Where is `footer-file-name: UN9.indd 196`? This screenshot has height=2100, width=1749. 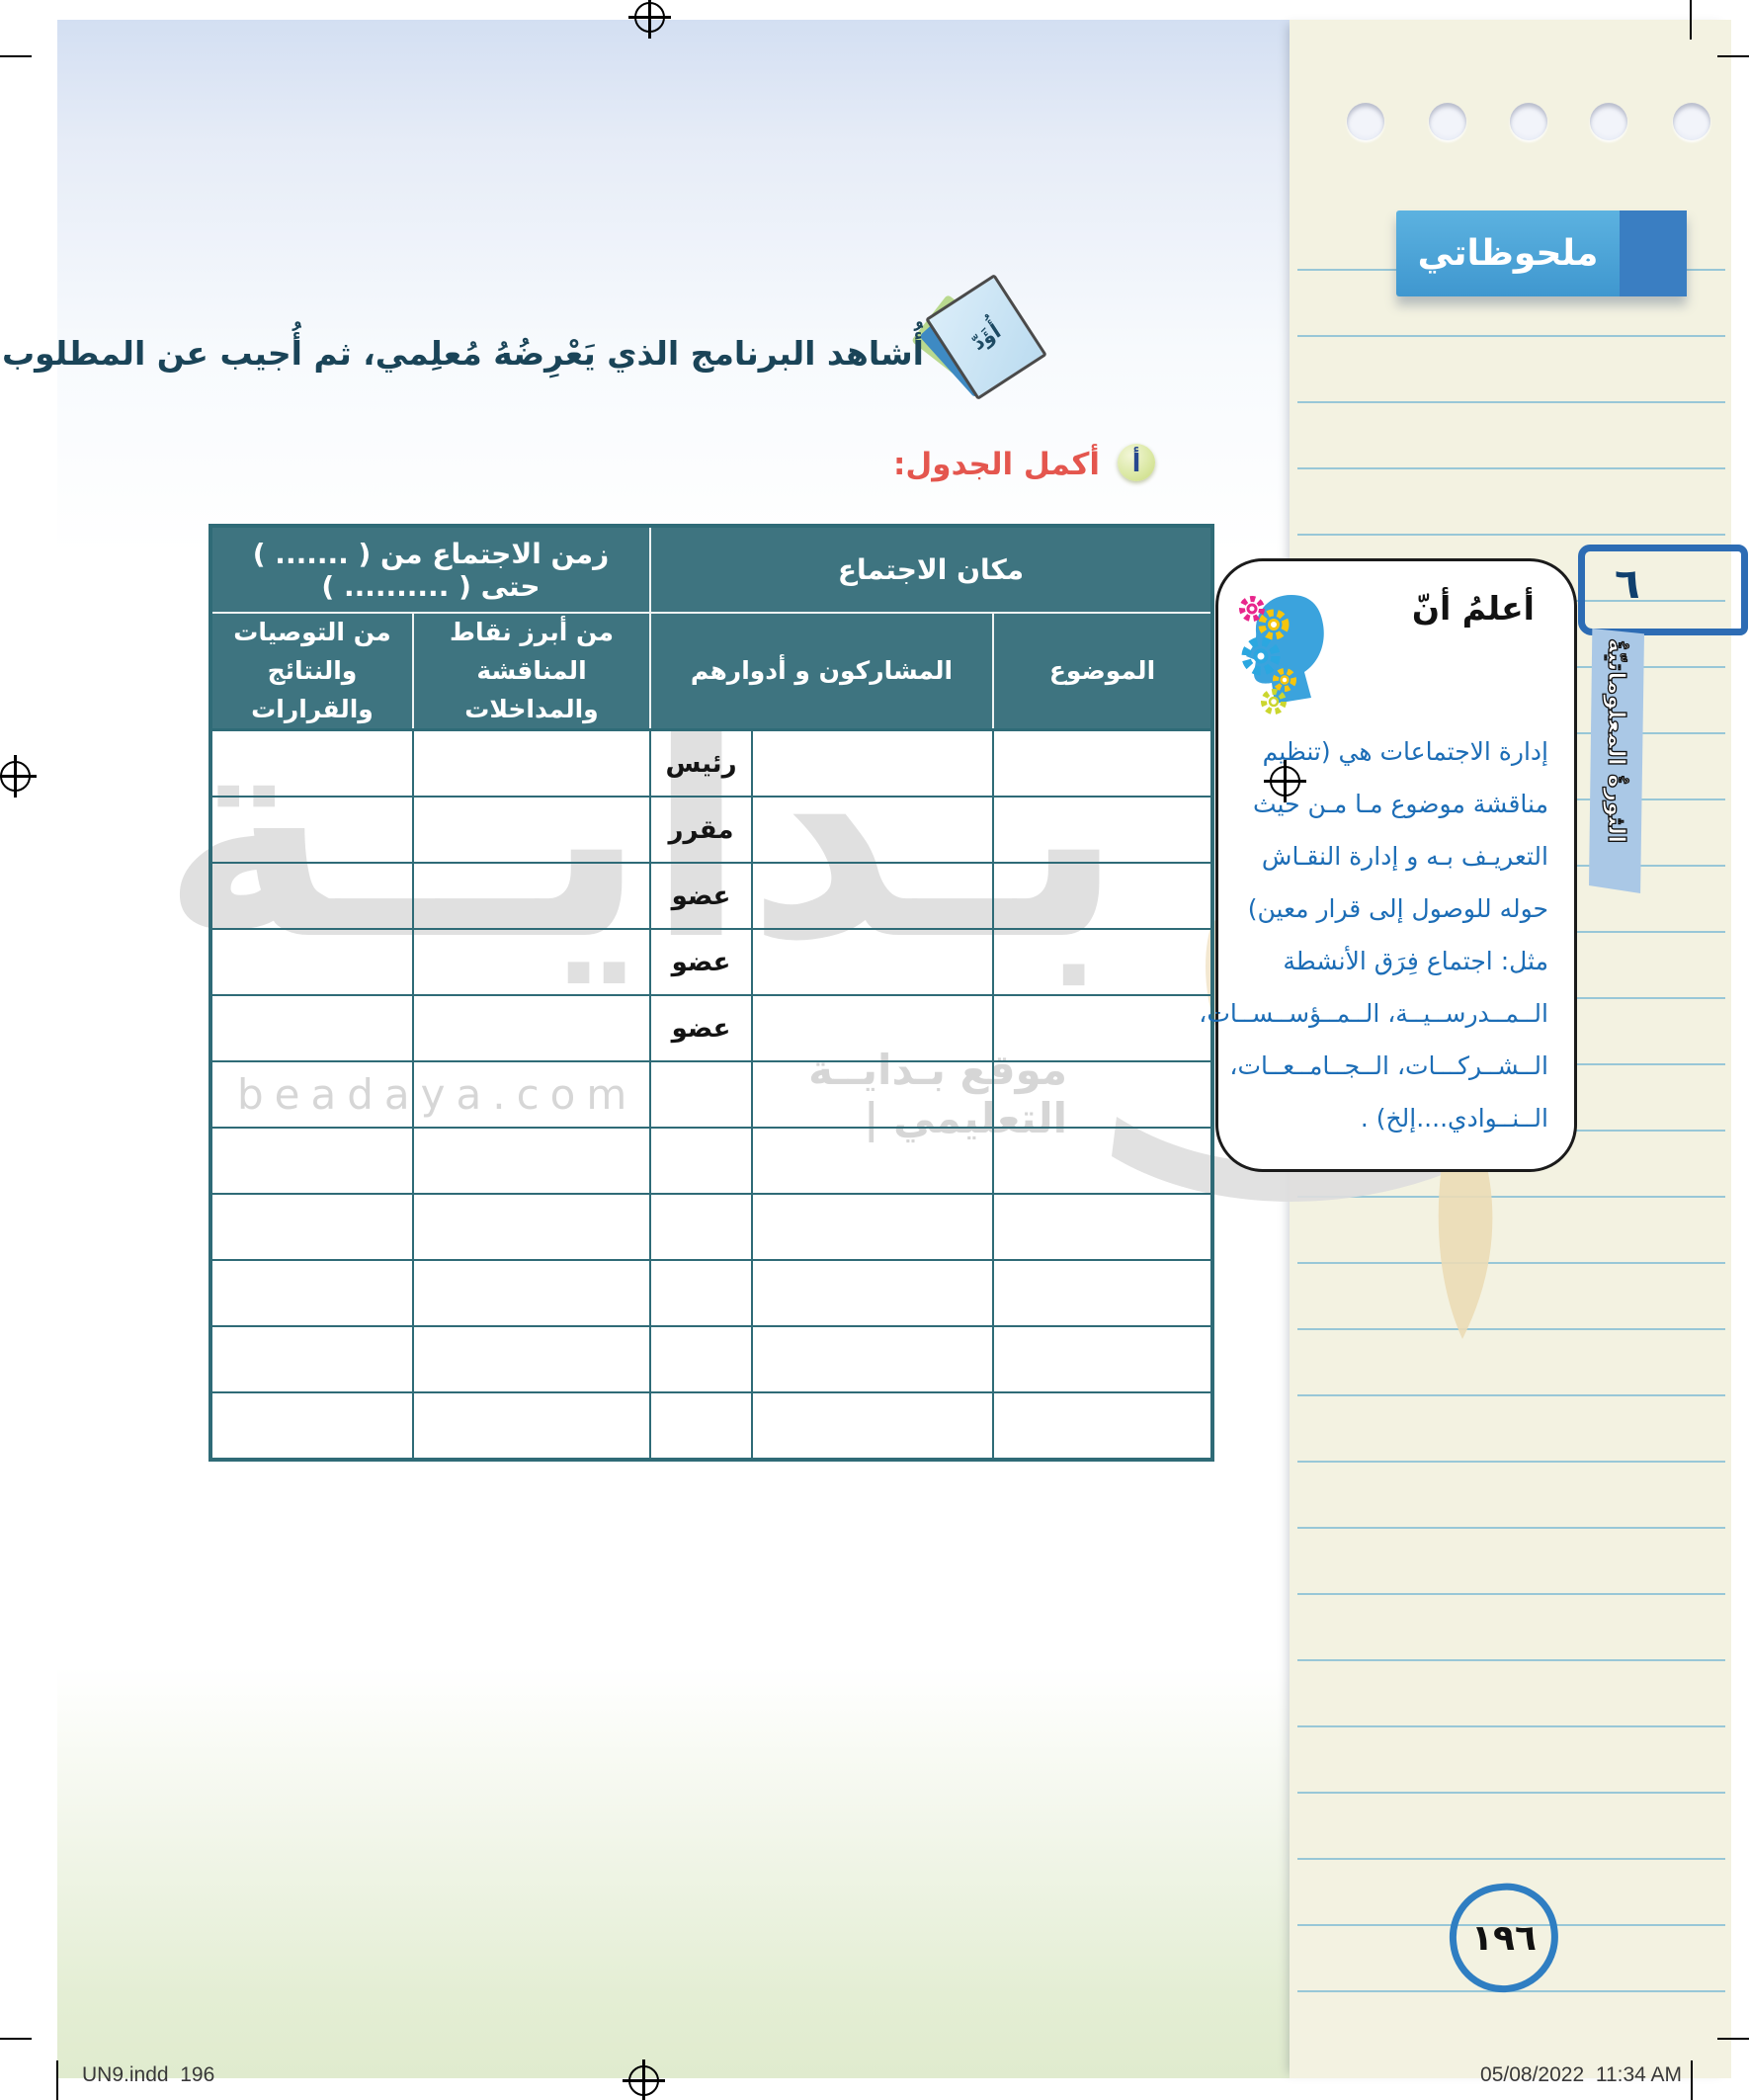
footer-file-name: UN9.indd 196 is located at coordinates (148, 2074).